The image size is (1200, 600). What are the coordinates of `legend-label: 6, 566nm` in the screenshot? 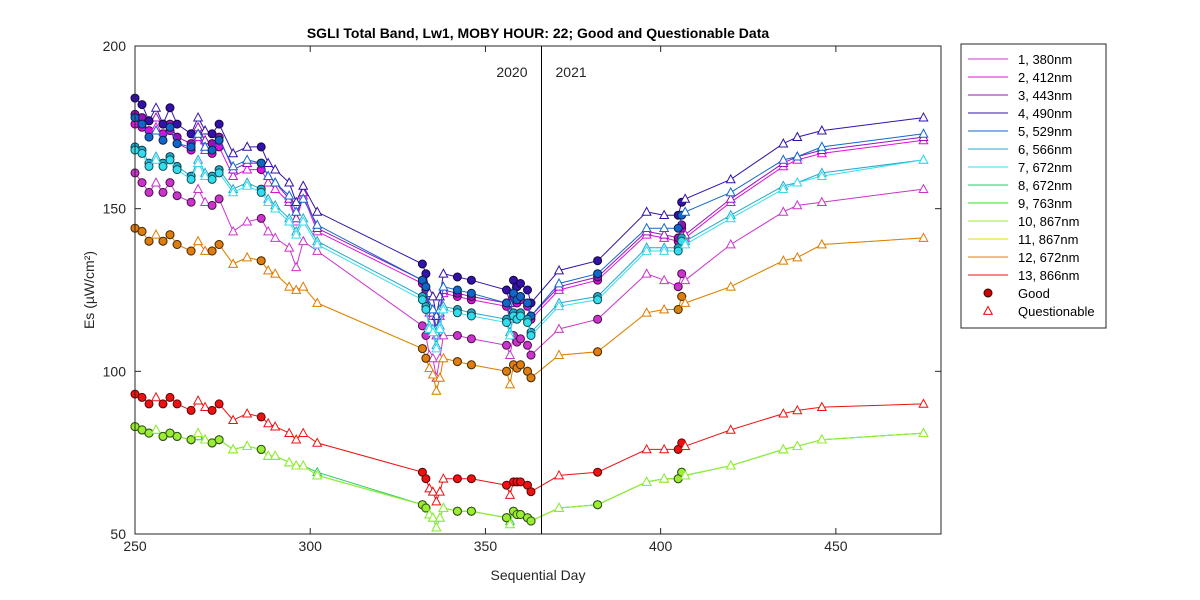 It's located at (1045, 149).